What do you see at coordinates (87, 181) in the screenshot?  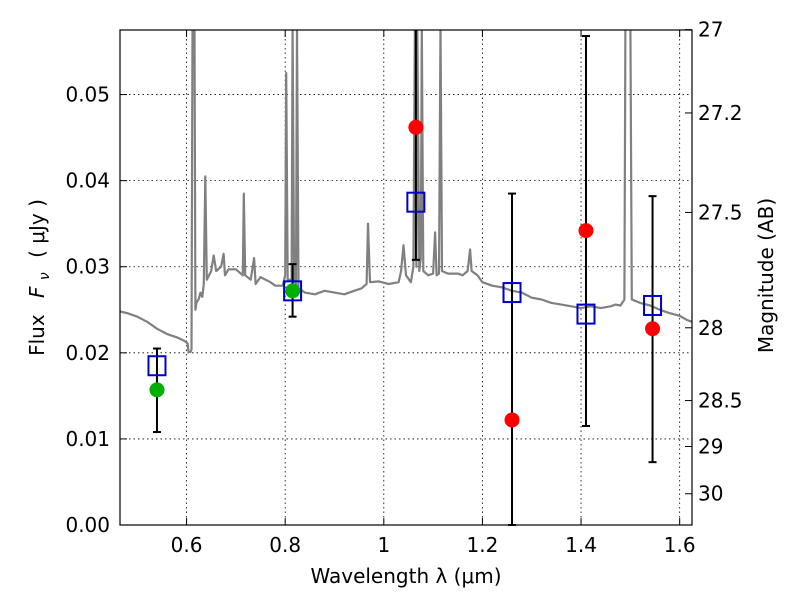 I see `y-tick-label: 0.04` at bounding box center [87, 181].